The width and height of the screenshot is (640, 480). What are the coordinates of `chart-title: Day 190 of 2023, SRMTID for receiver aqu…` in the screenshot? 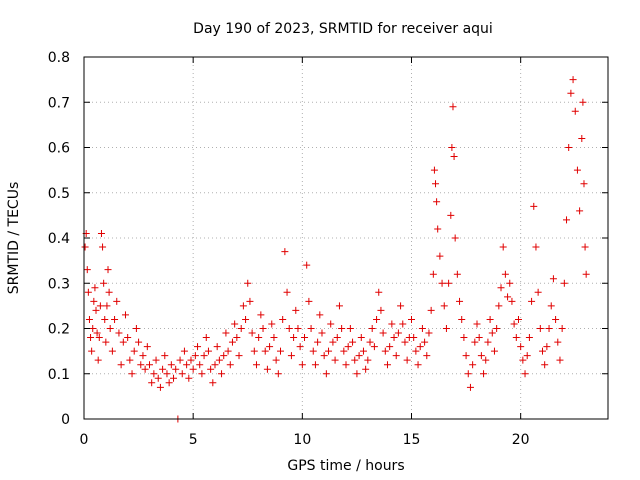 It's located at (343, 29).